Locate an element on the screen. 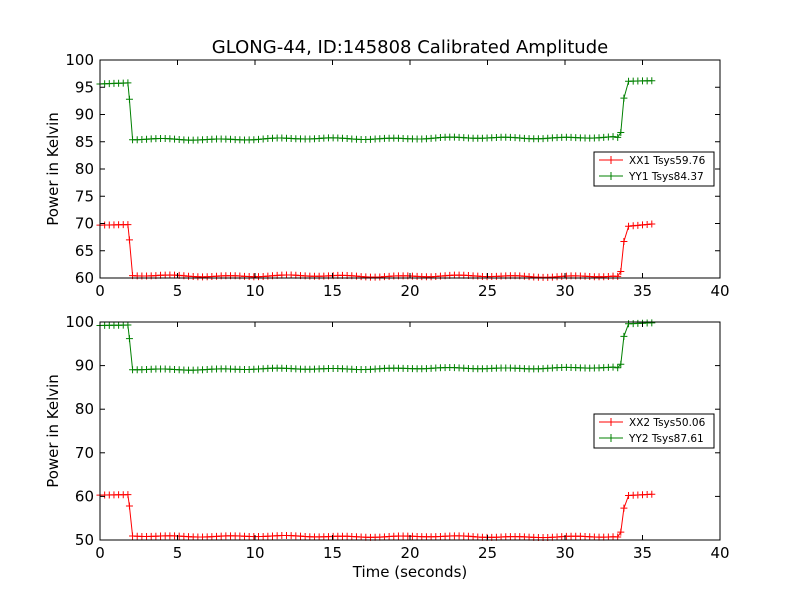  chart-title: GLONG-44, ID:145808 Calibrated Amplitude is located at coordinates (410, 47).